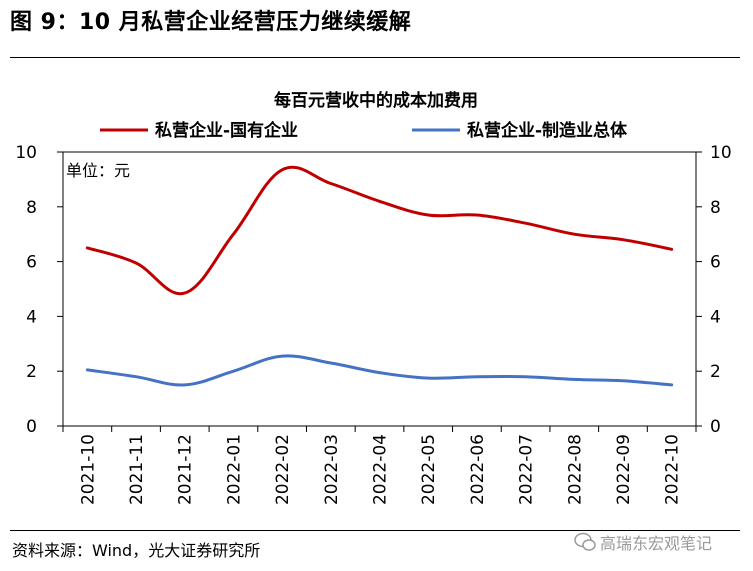 The width and height of the screenshot is (753, 571). I want to click on right-tick-label: 6, so click(715, 263).